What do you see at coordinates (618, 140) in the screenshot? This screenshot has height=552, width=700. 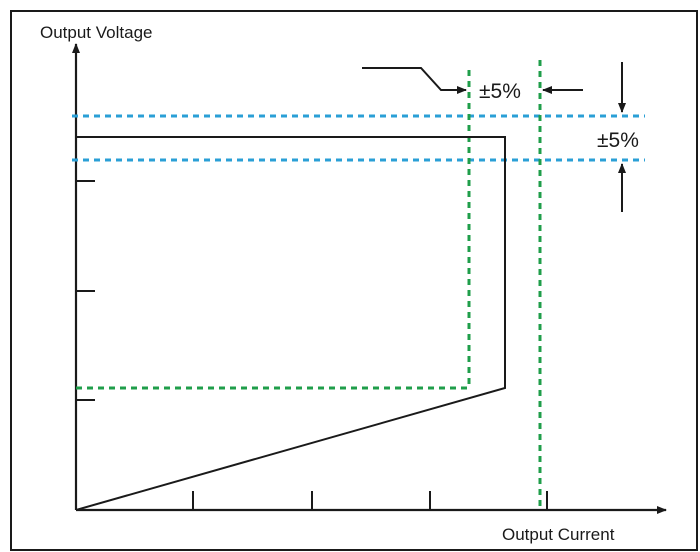 I see `voltage-tolerance-label: ±5%` at bounding box center [618, 140].